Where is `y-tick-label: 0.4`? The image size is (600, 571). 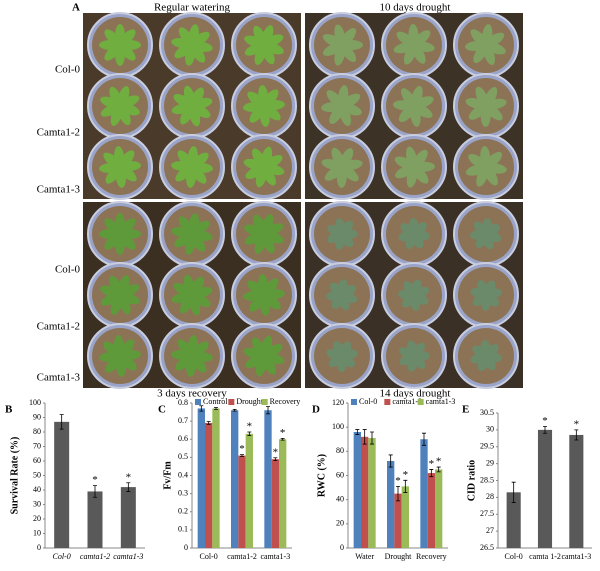 y-tick-label: 0.4 is located at coordinates (183, 474).